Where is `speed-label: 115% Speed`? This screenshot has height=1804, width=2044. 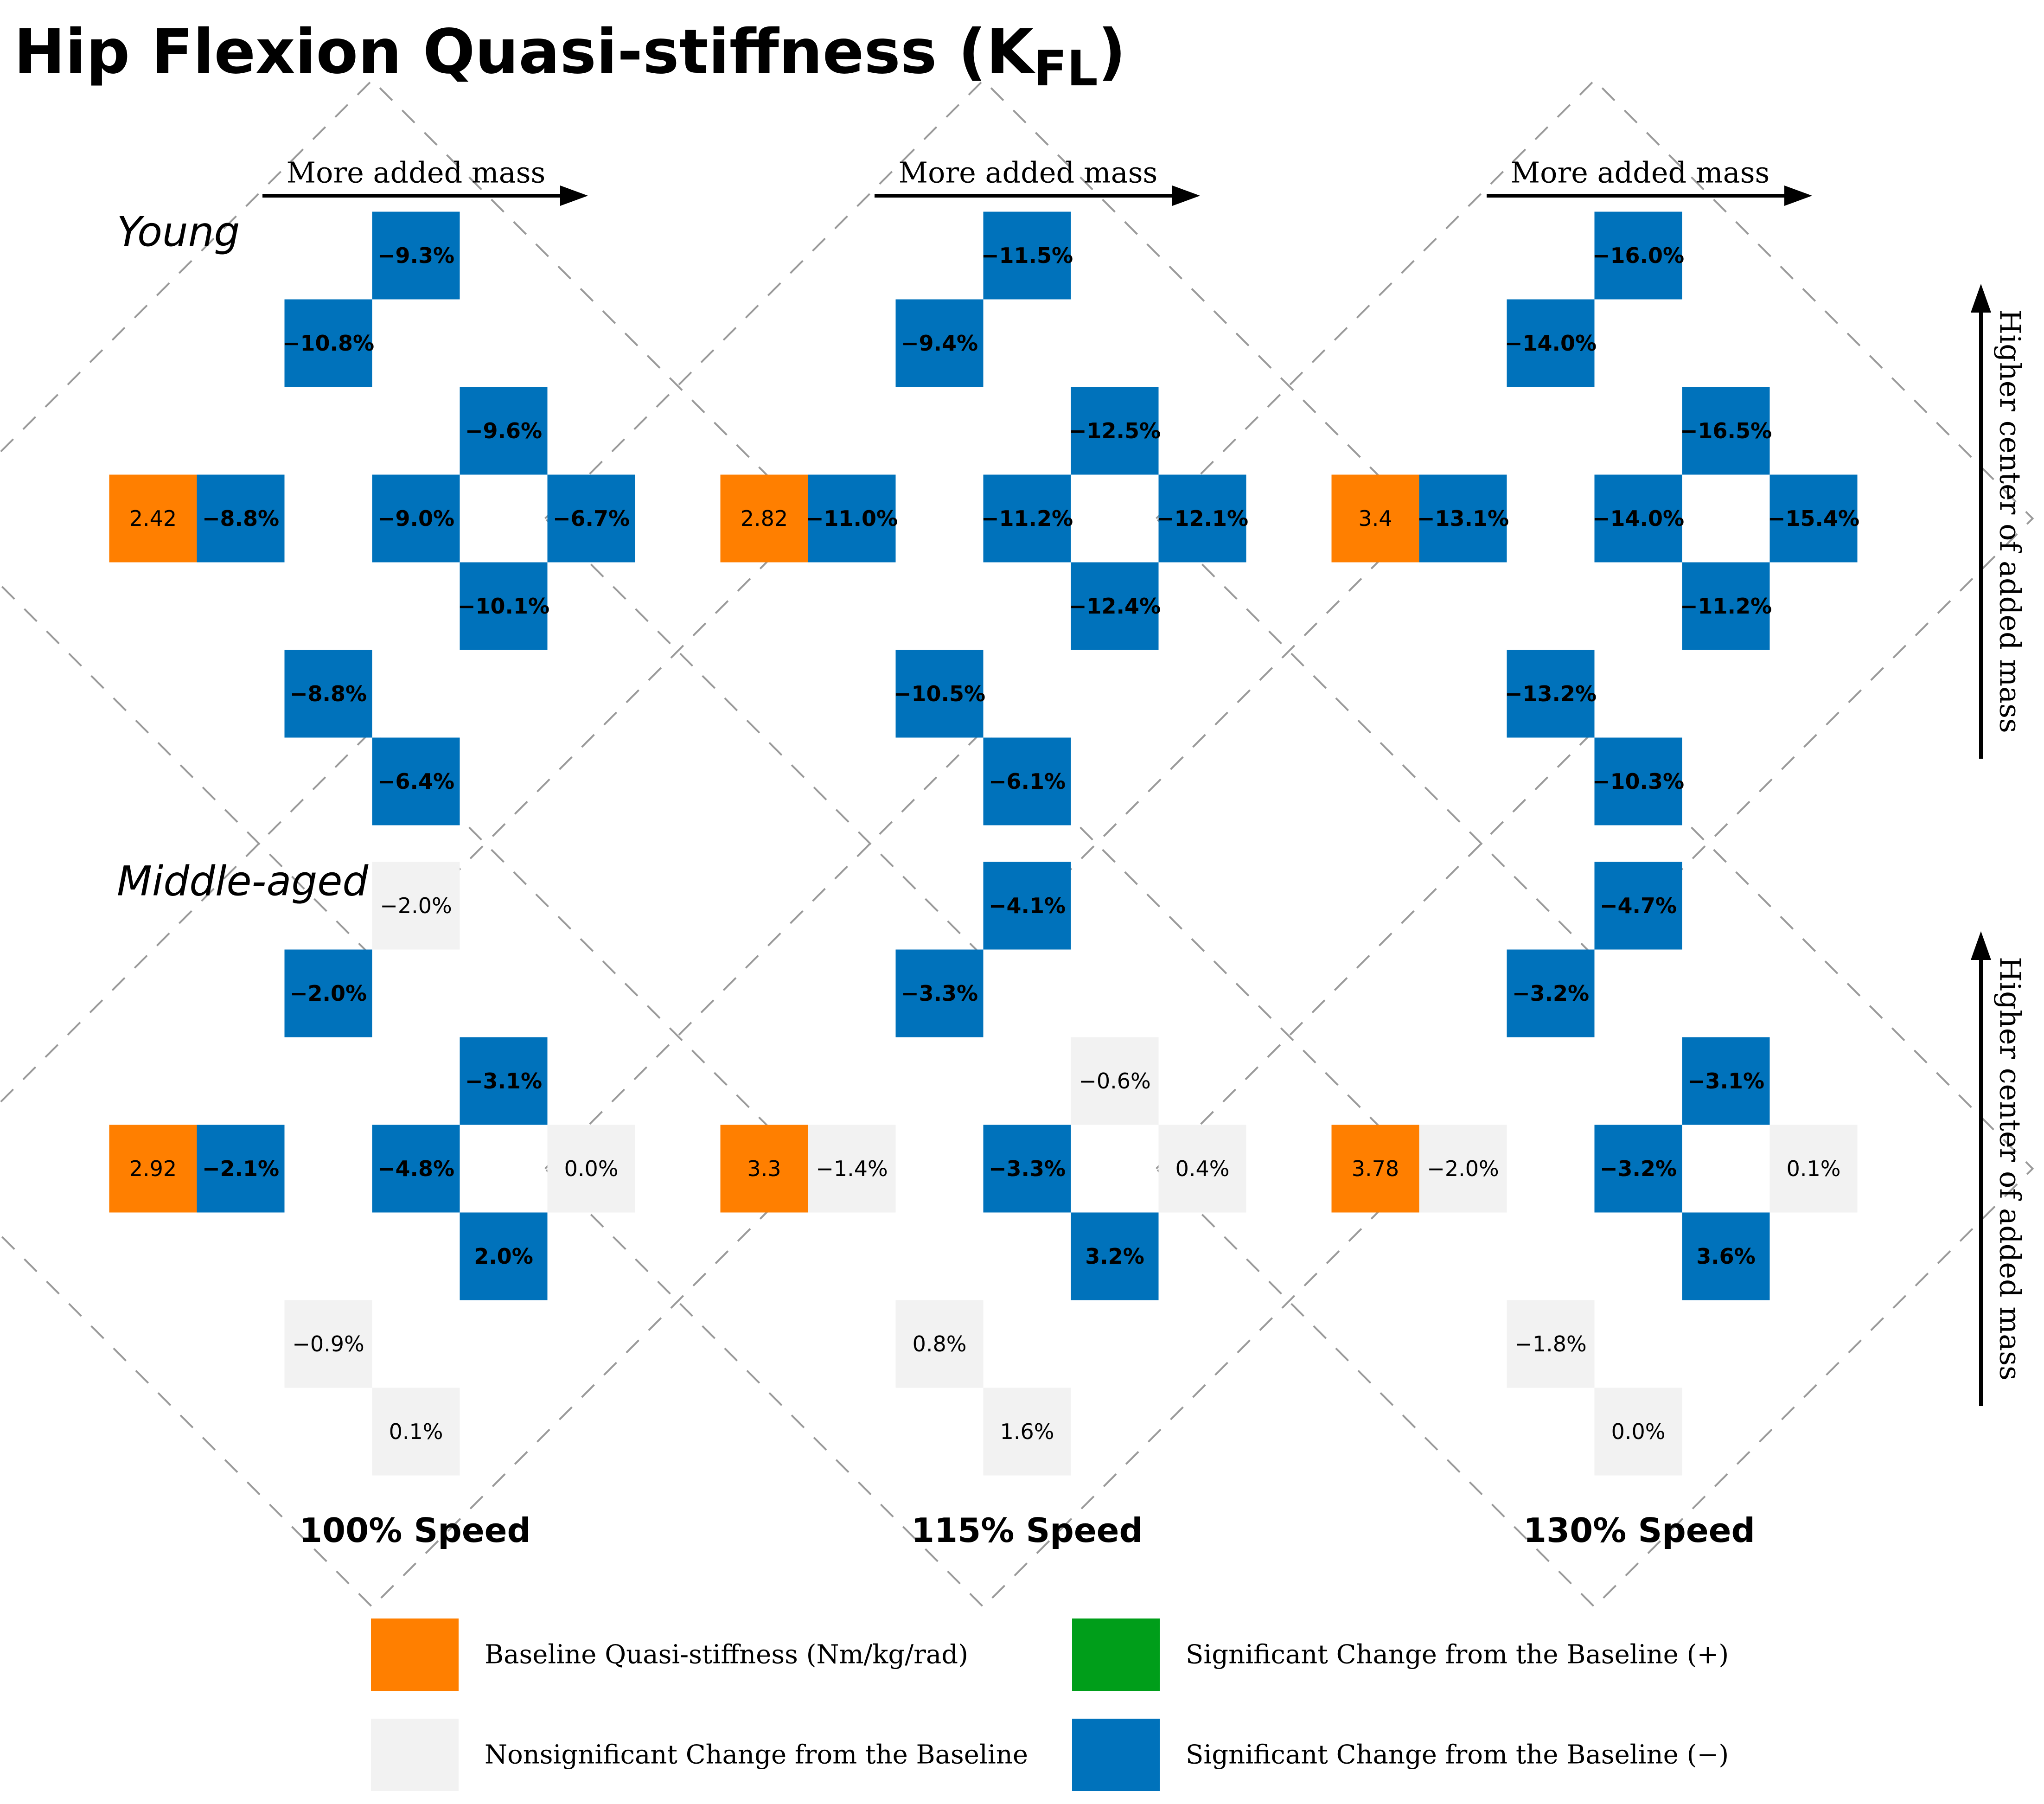
speed-label: 115% Speed is located at coordinates (1027, 1530).